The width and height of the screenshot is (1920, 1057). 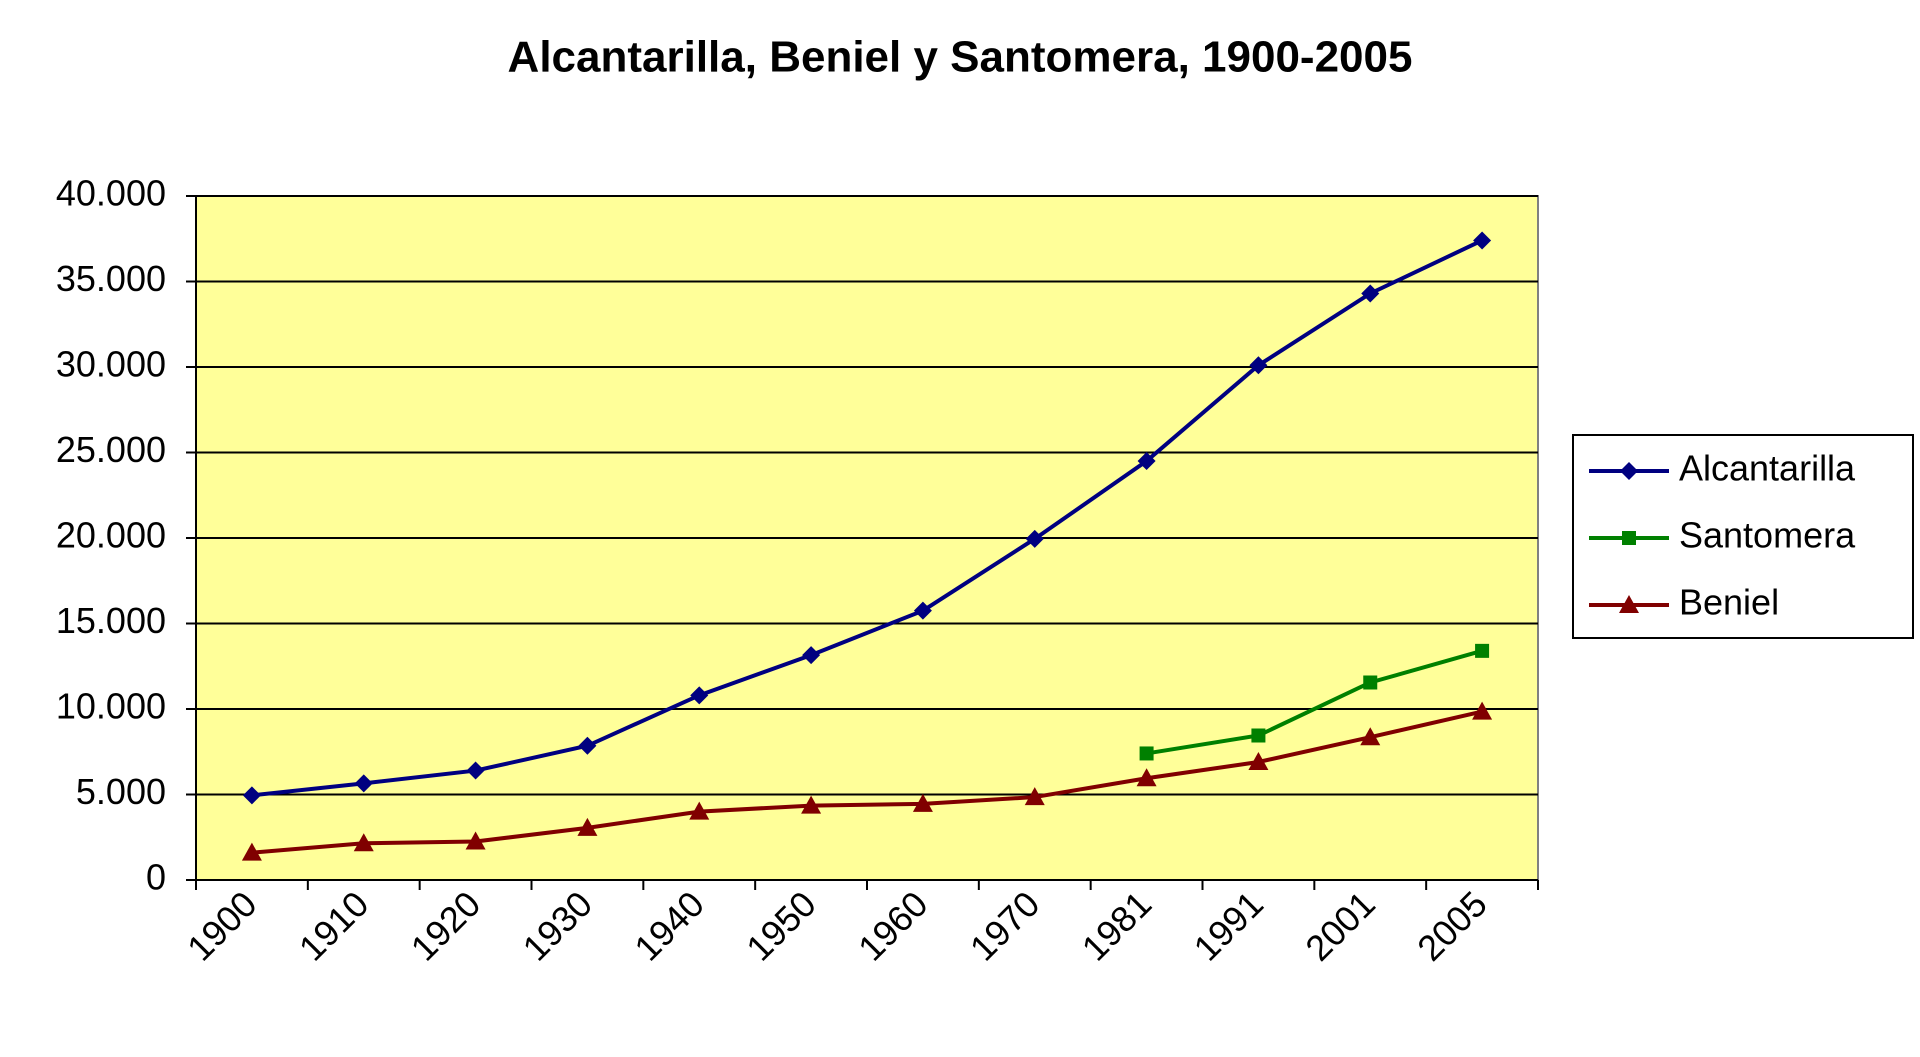 What do you see at coordinates (781, 926) in the screenshot?
I see `x-tick-label: 1950` at bounding box center [781, 926].